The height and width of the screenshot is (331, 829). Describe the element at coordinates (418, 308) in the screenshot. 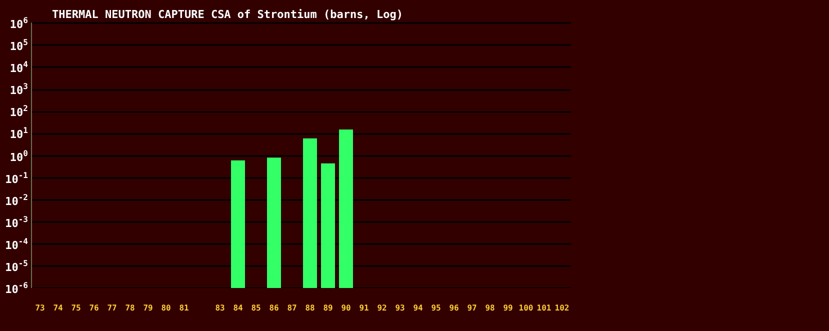

I see `x-tick-label: 94` at that location.